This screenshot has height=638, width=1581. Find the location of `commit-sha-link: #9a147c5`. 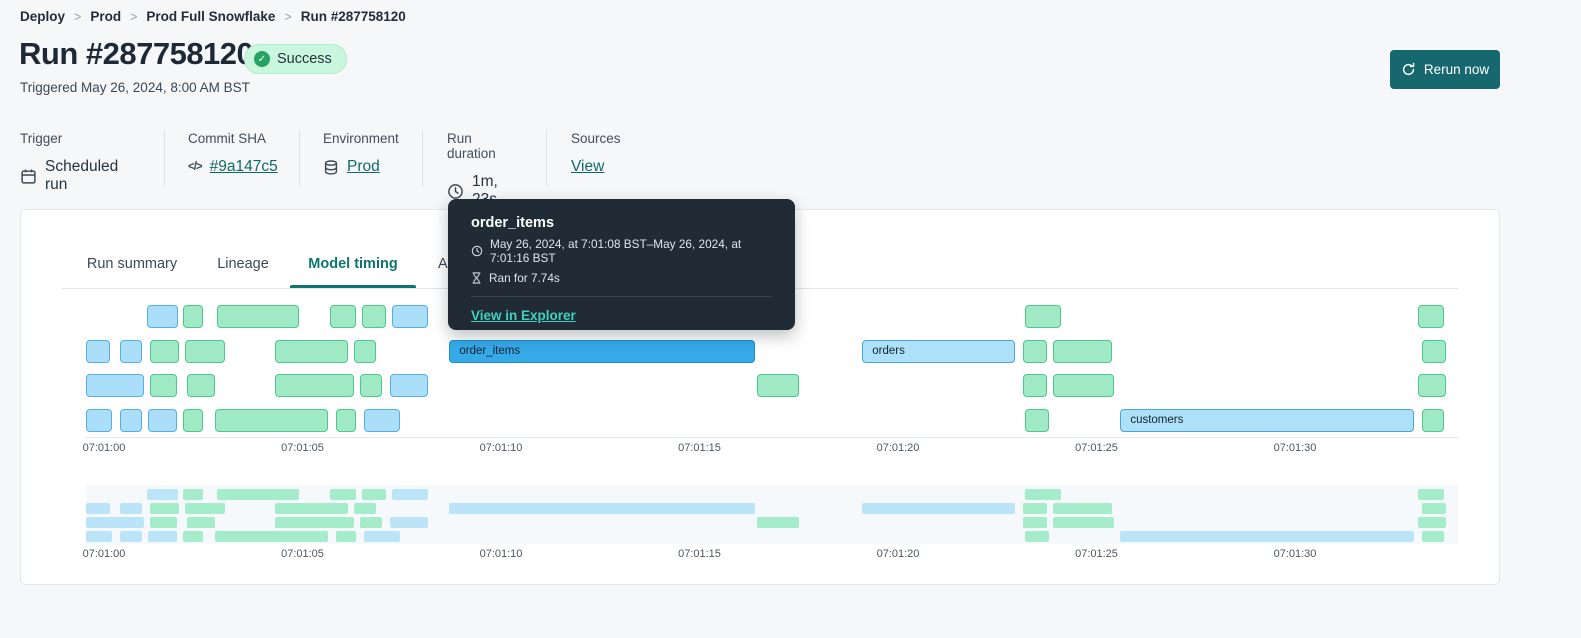

commit-sha-link: #9a147c5 is located at coordinates (243, 166).